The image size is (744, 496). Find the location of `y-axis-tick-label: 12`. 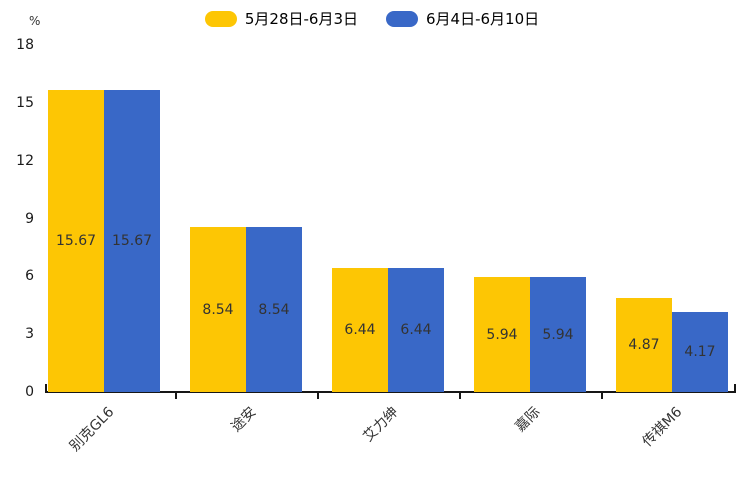

y-axis-tick-label: 12 is located at coordinates (25, 160).